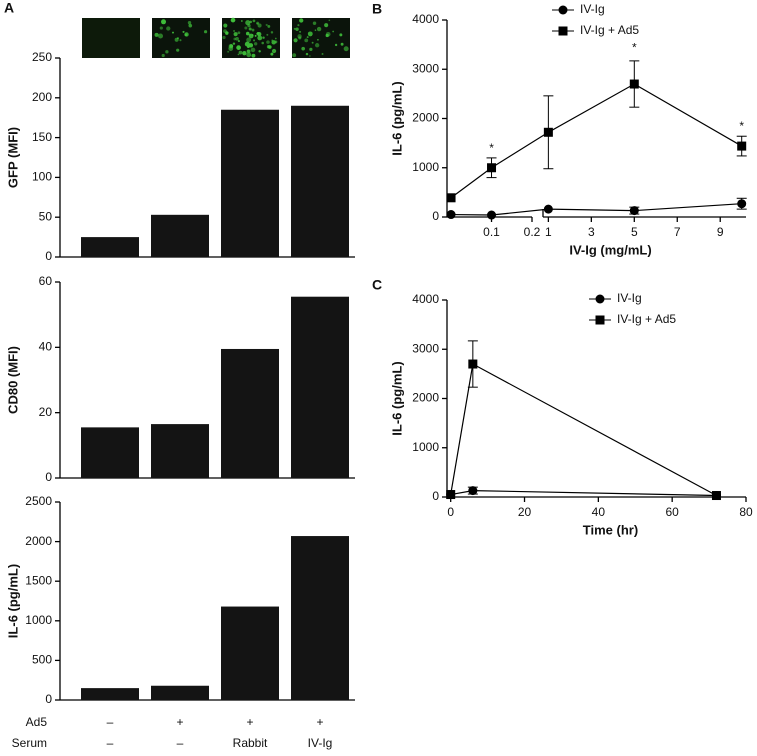 This screenshot has height=756, width=757. Describe the element at coordinates (425, 299) in the screenshot. I see `y-tick-label: 4000` at that location.